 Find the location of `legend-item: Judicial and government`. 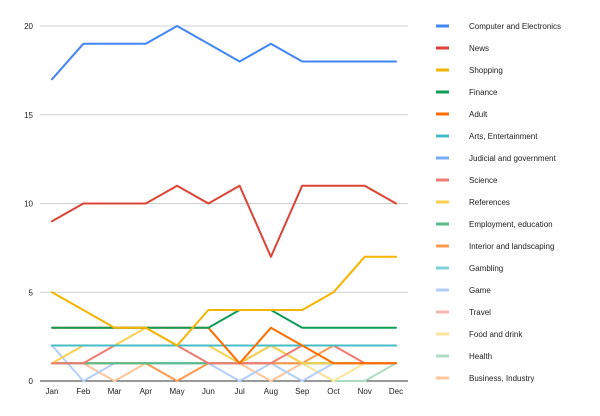

legend-item: Judicial and government is located at coordinates (496, 158).